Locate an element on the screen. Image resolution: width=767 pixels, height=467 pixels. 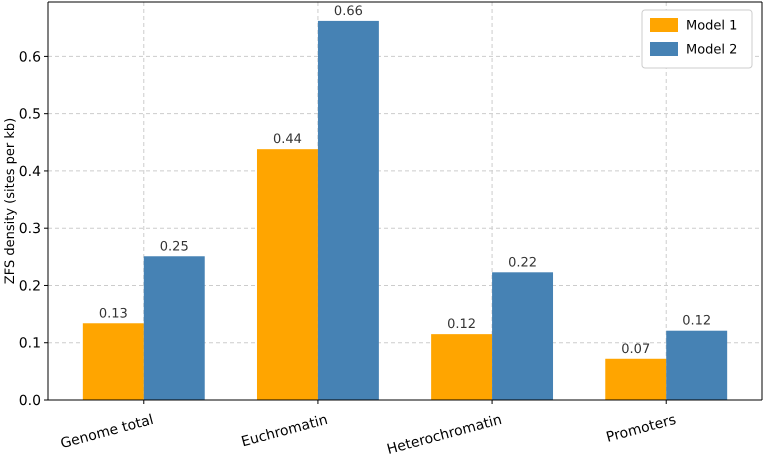
y-tick-label: 0.5 is located at coordinates (29, 114).